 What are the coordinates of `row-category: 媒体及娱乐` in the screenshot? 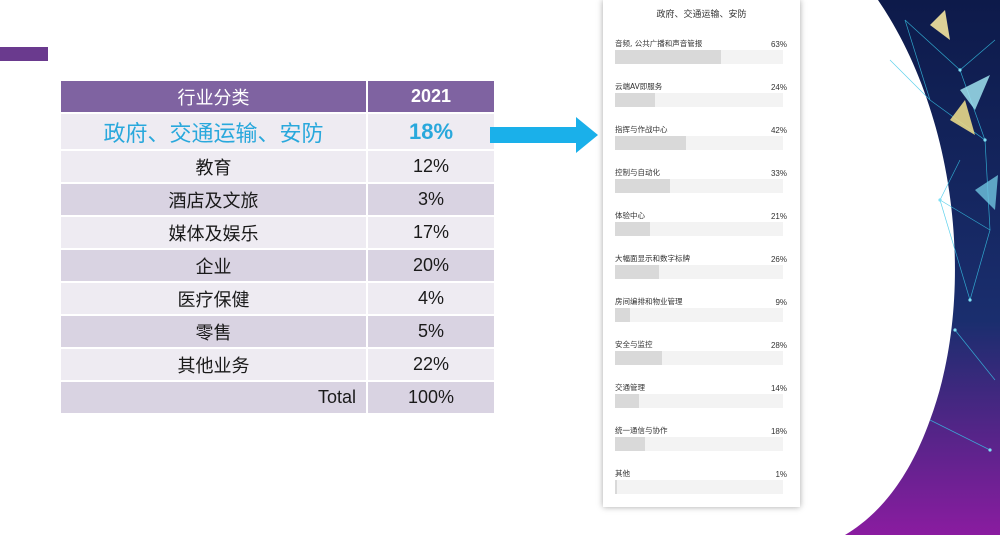 It's located at (213, 232).